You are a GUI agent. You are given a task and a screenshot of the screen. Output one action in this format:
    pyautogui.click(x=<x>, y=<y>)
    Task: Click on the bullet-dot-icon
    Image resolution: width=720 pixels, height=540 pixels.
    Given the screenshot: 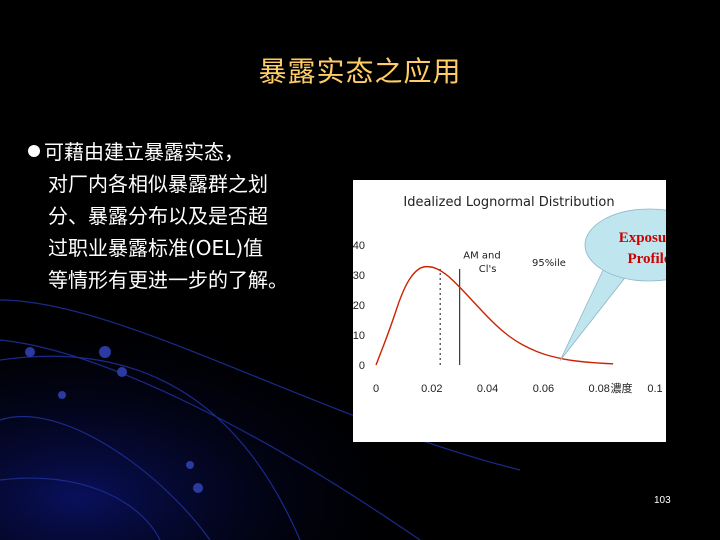 What is the action you would take?
    pyautogui.click(x=34, y=151)
    